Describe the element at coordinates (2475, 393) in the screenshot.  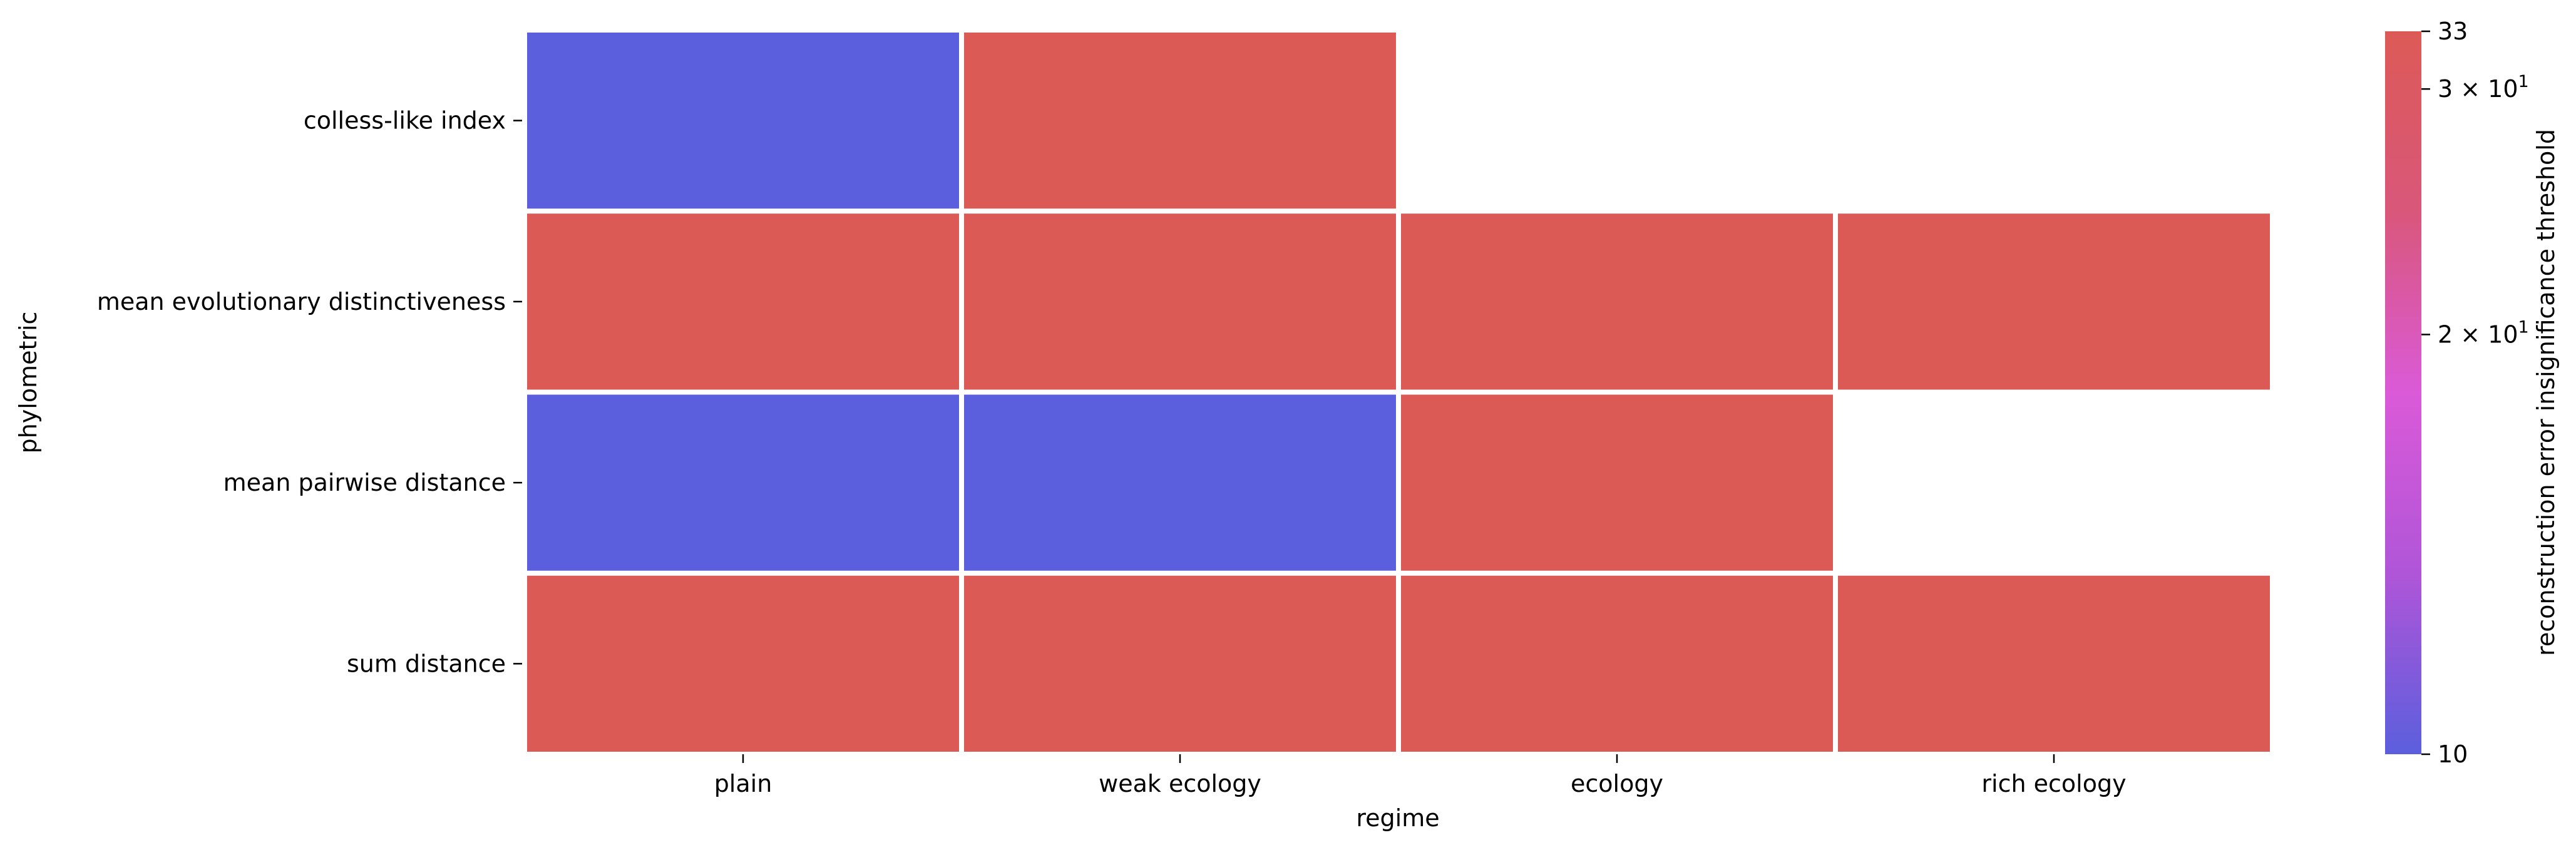
I see `colorbar-ticks: 33 3 × 101 2 × 101 10` at that location.